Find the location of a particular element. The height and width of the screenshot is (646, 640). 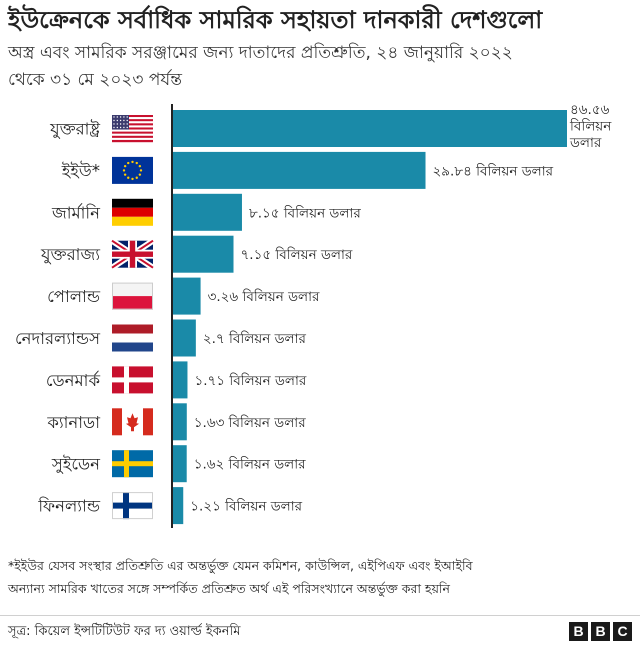

poland-flag-icon is located at coordinates (132, 296).